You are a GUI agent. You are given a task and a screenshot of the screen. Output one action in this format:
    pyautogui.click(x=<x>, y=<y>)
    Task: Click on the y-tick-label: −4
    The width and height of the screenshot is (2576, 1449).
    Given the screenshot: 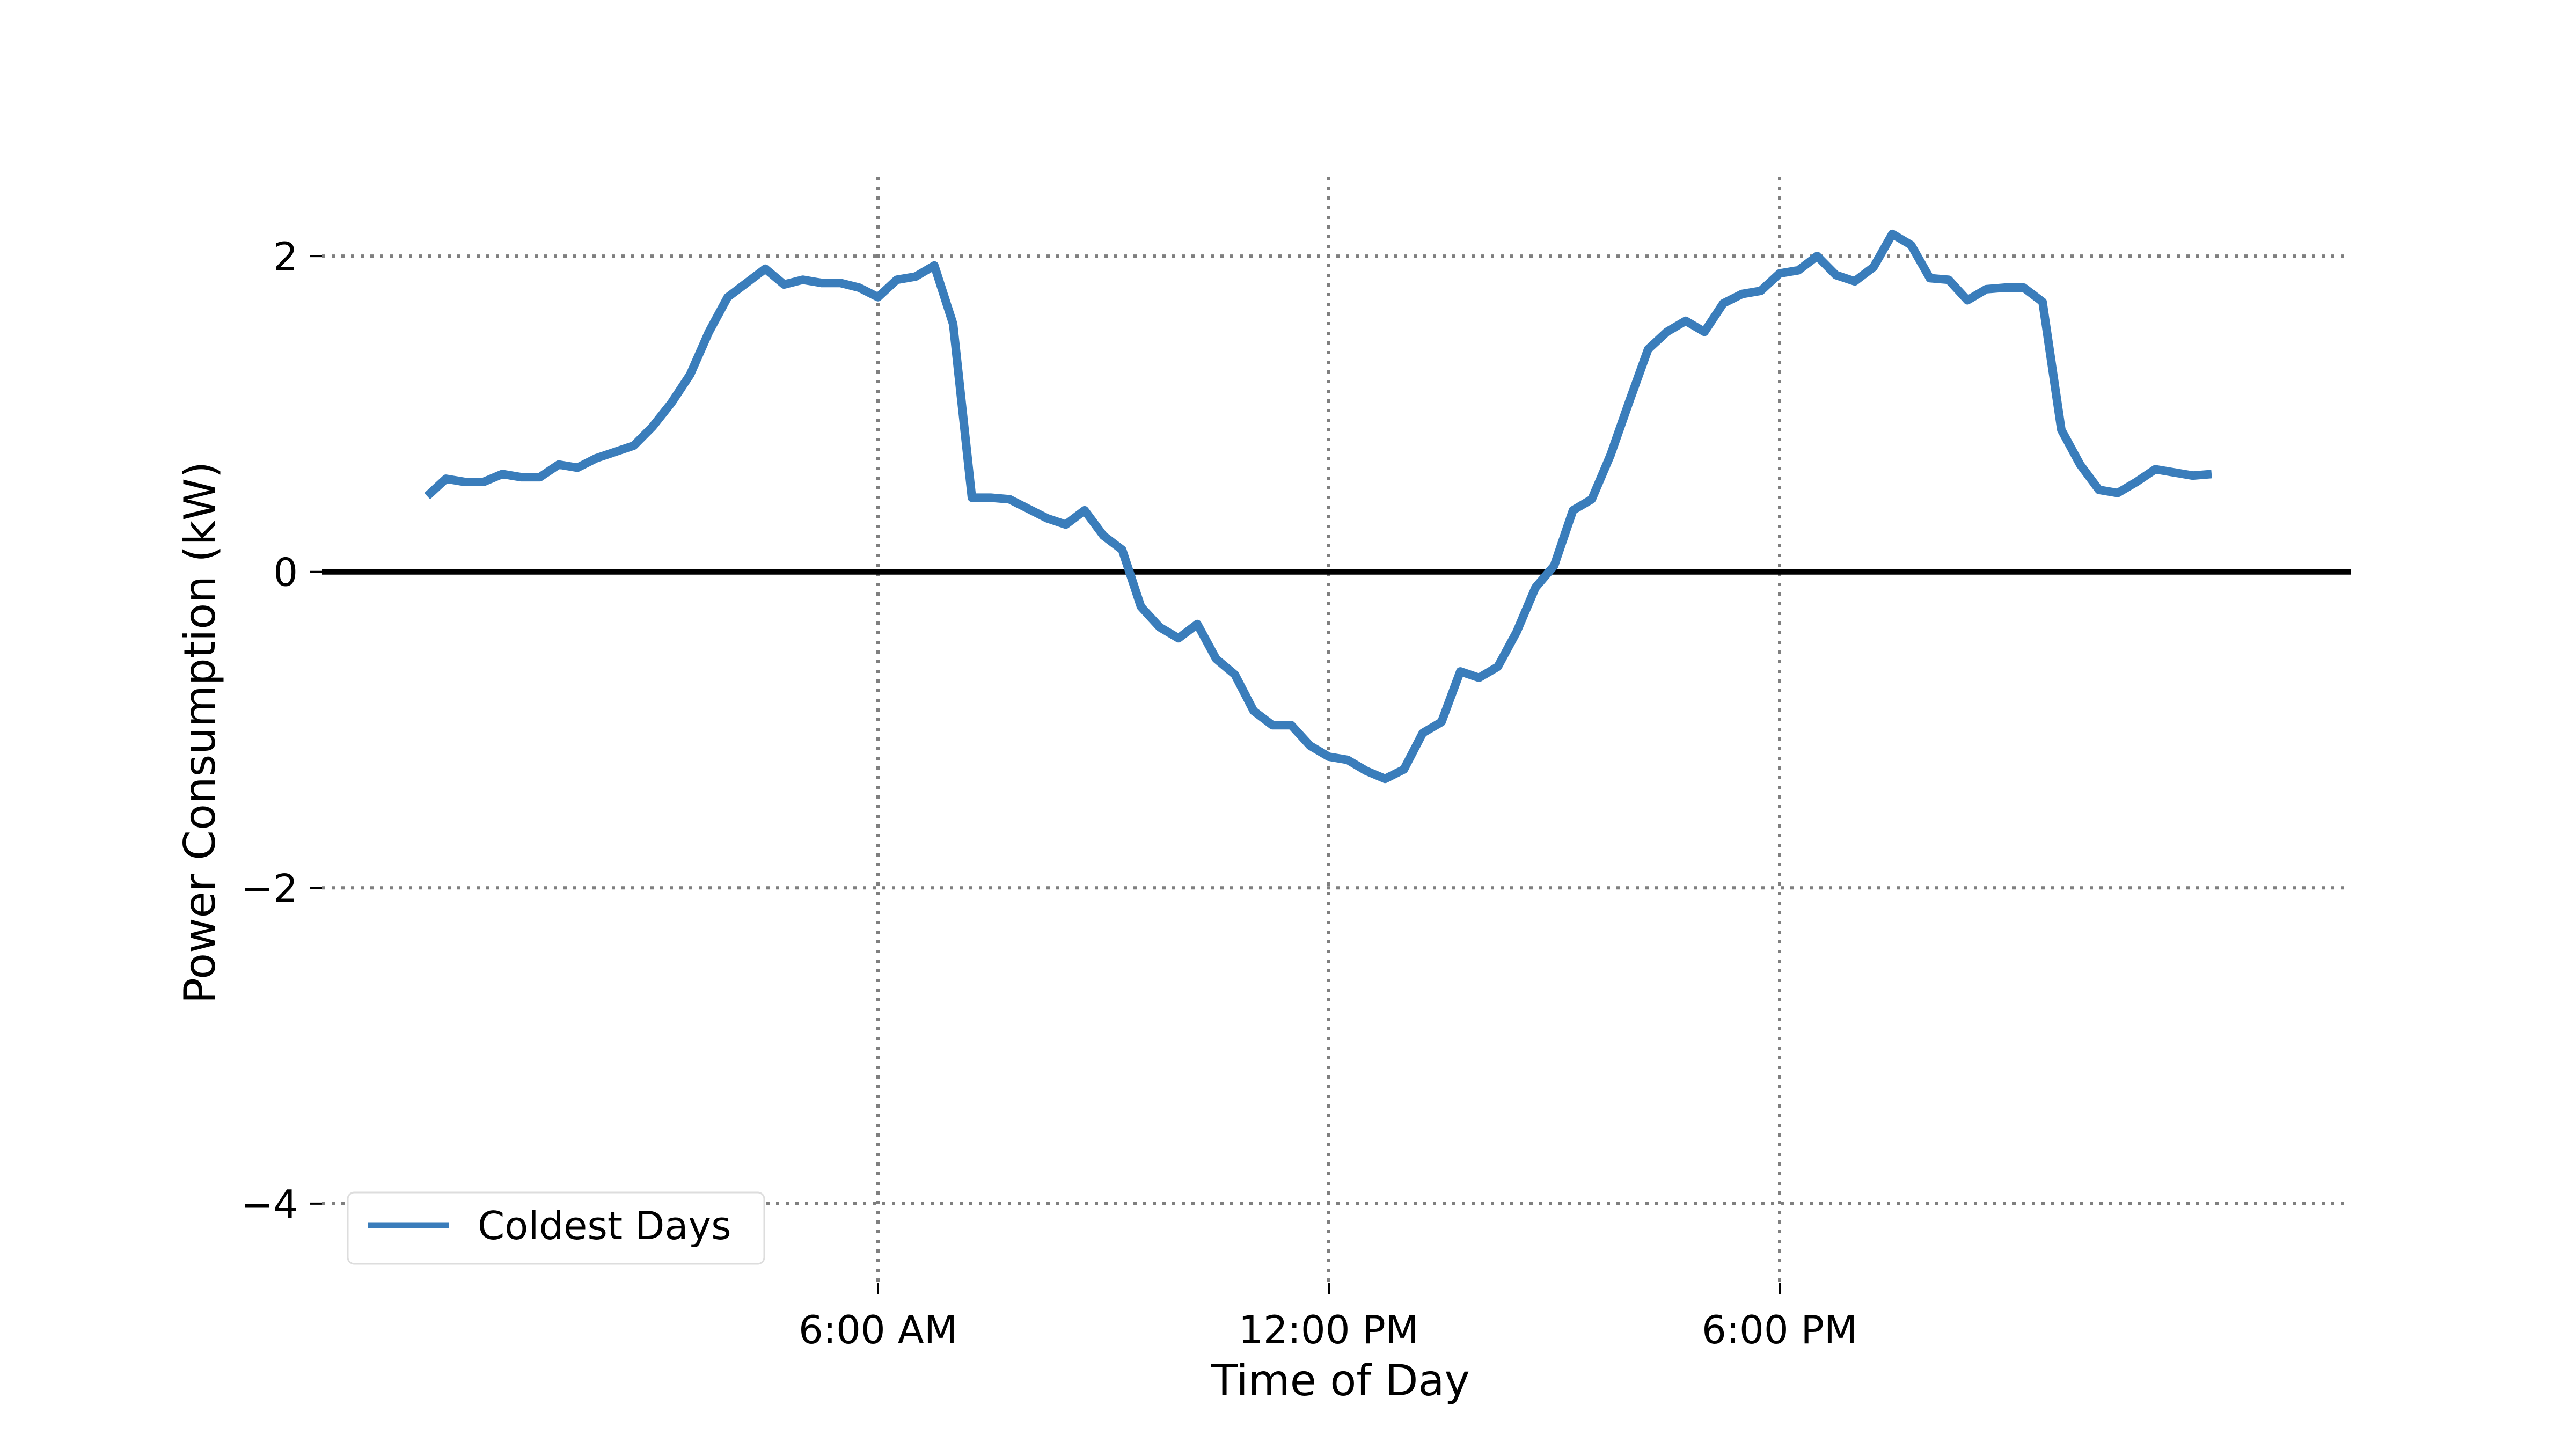 What is the action you would take?
    pyautogui.click(x=269, y=1204)
    